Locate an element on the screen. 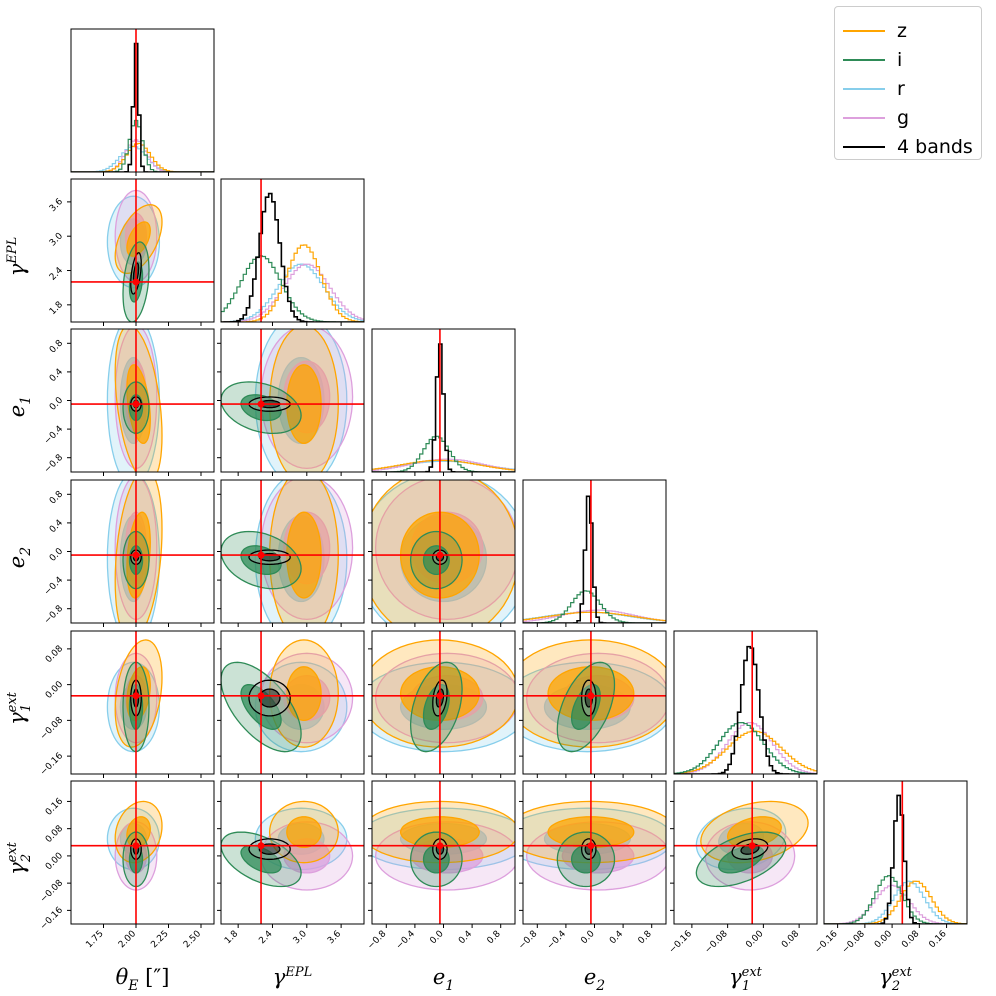 The width and height of the screenshot is (996, 996). panel-e1-gammaEPL is located at coordinates (291, 402).